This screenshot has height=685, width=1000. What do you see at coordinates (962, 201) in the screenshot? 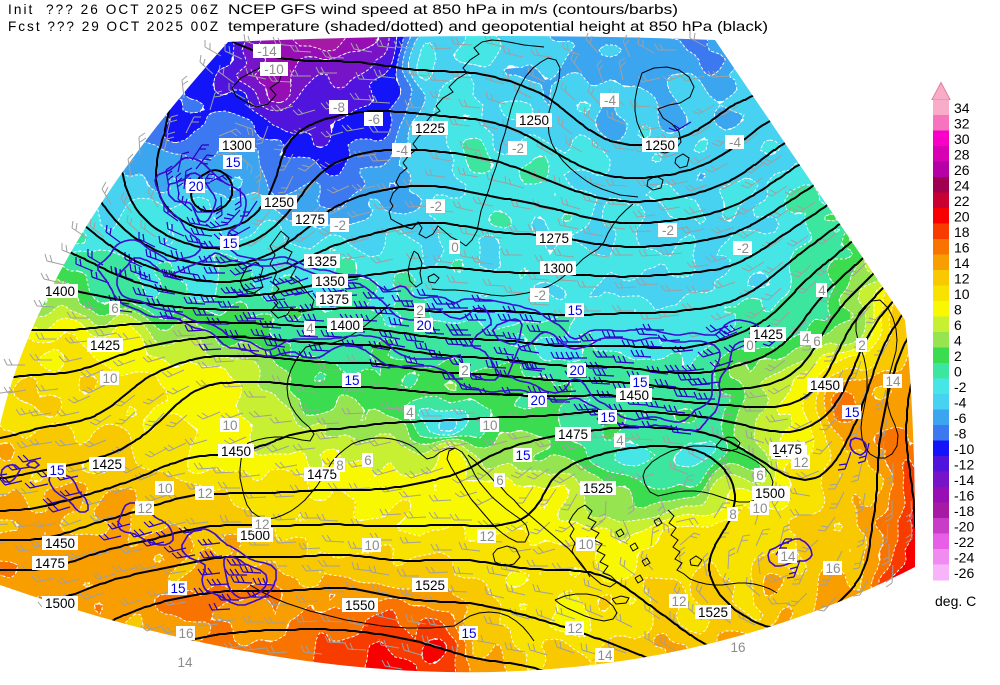
I see `svg-text: 22` at bounding box center [962, 201].